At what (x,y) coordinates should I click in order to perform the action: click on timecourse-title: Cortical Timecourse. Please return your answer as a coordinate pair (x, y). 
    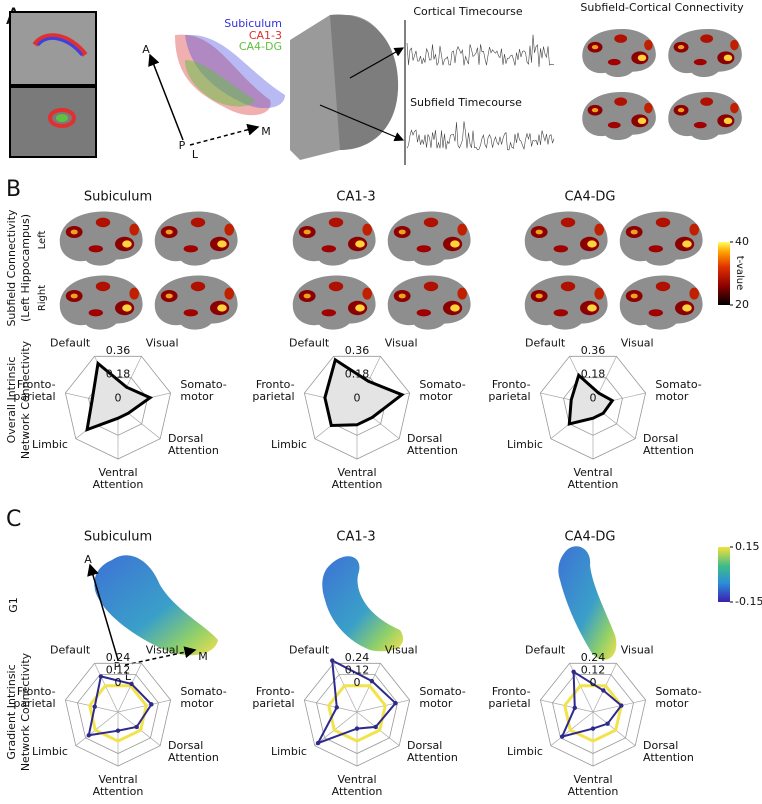
    Looking at the image, I should click on (468, 11).